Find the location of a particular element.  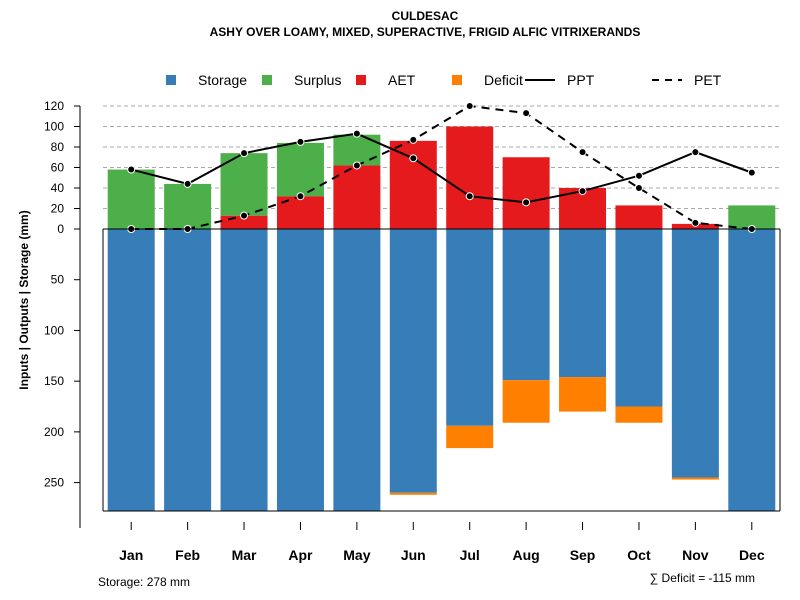

legend: Storage Surplus AET Deficit PPT PET is located at coordinates (444, 80).